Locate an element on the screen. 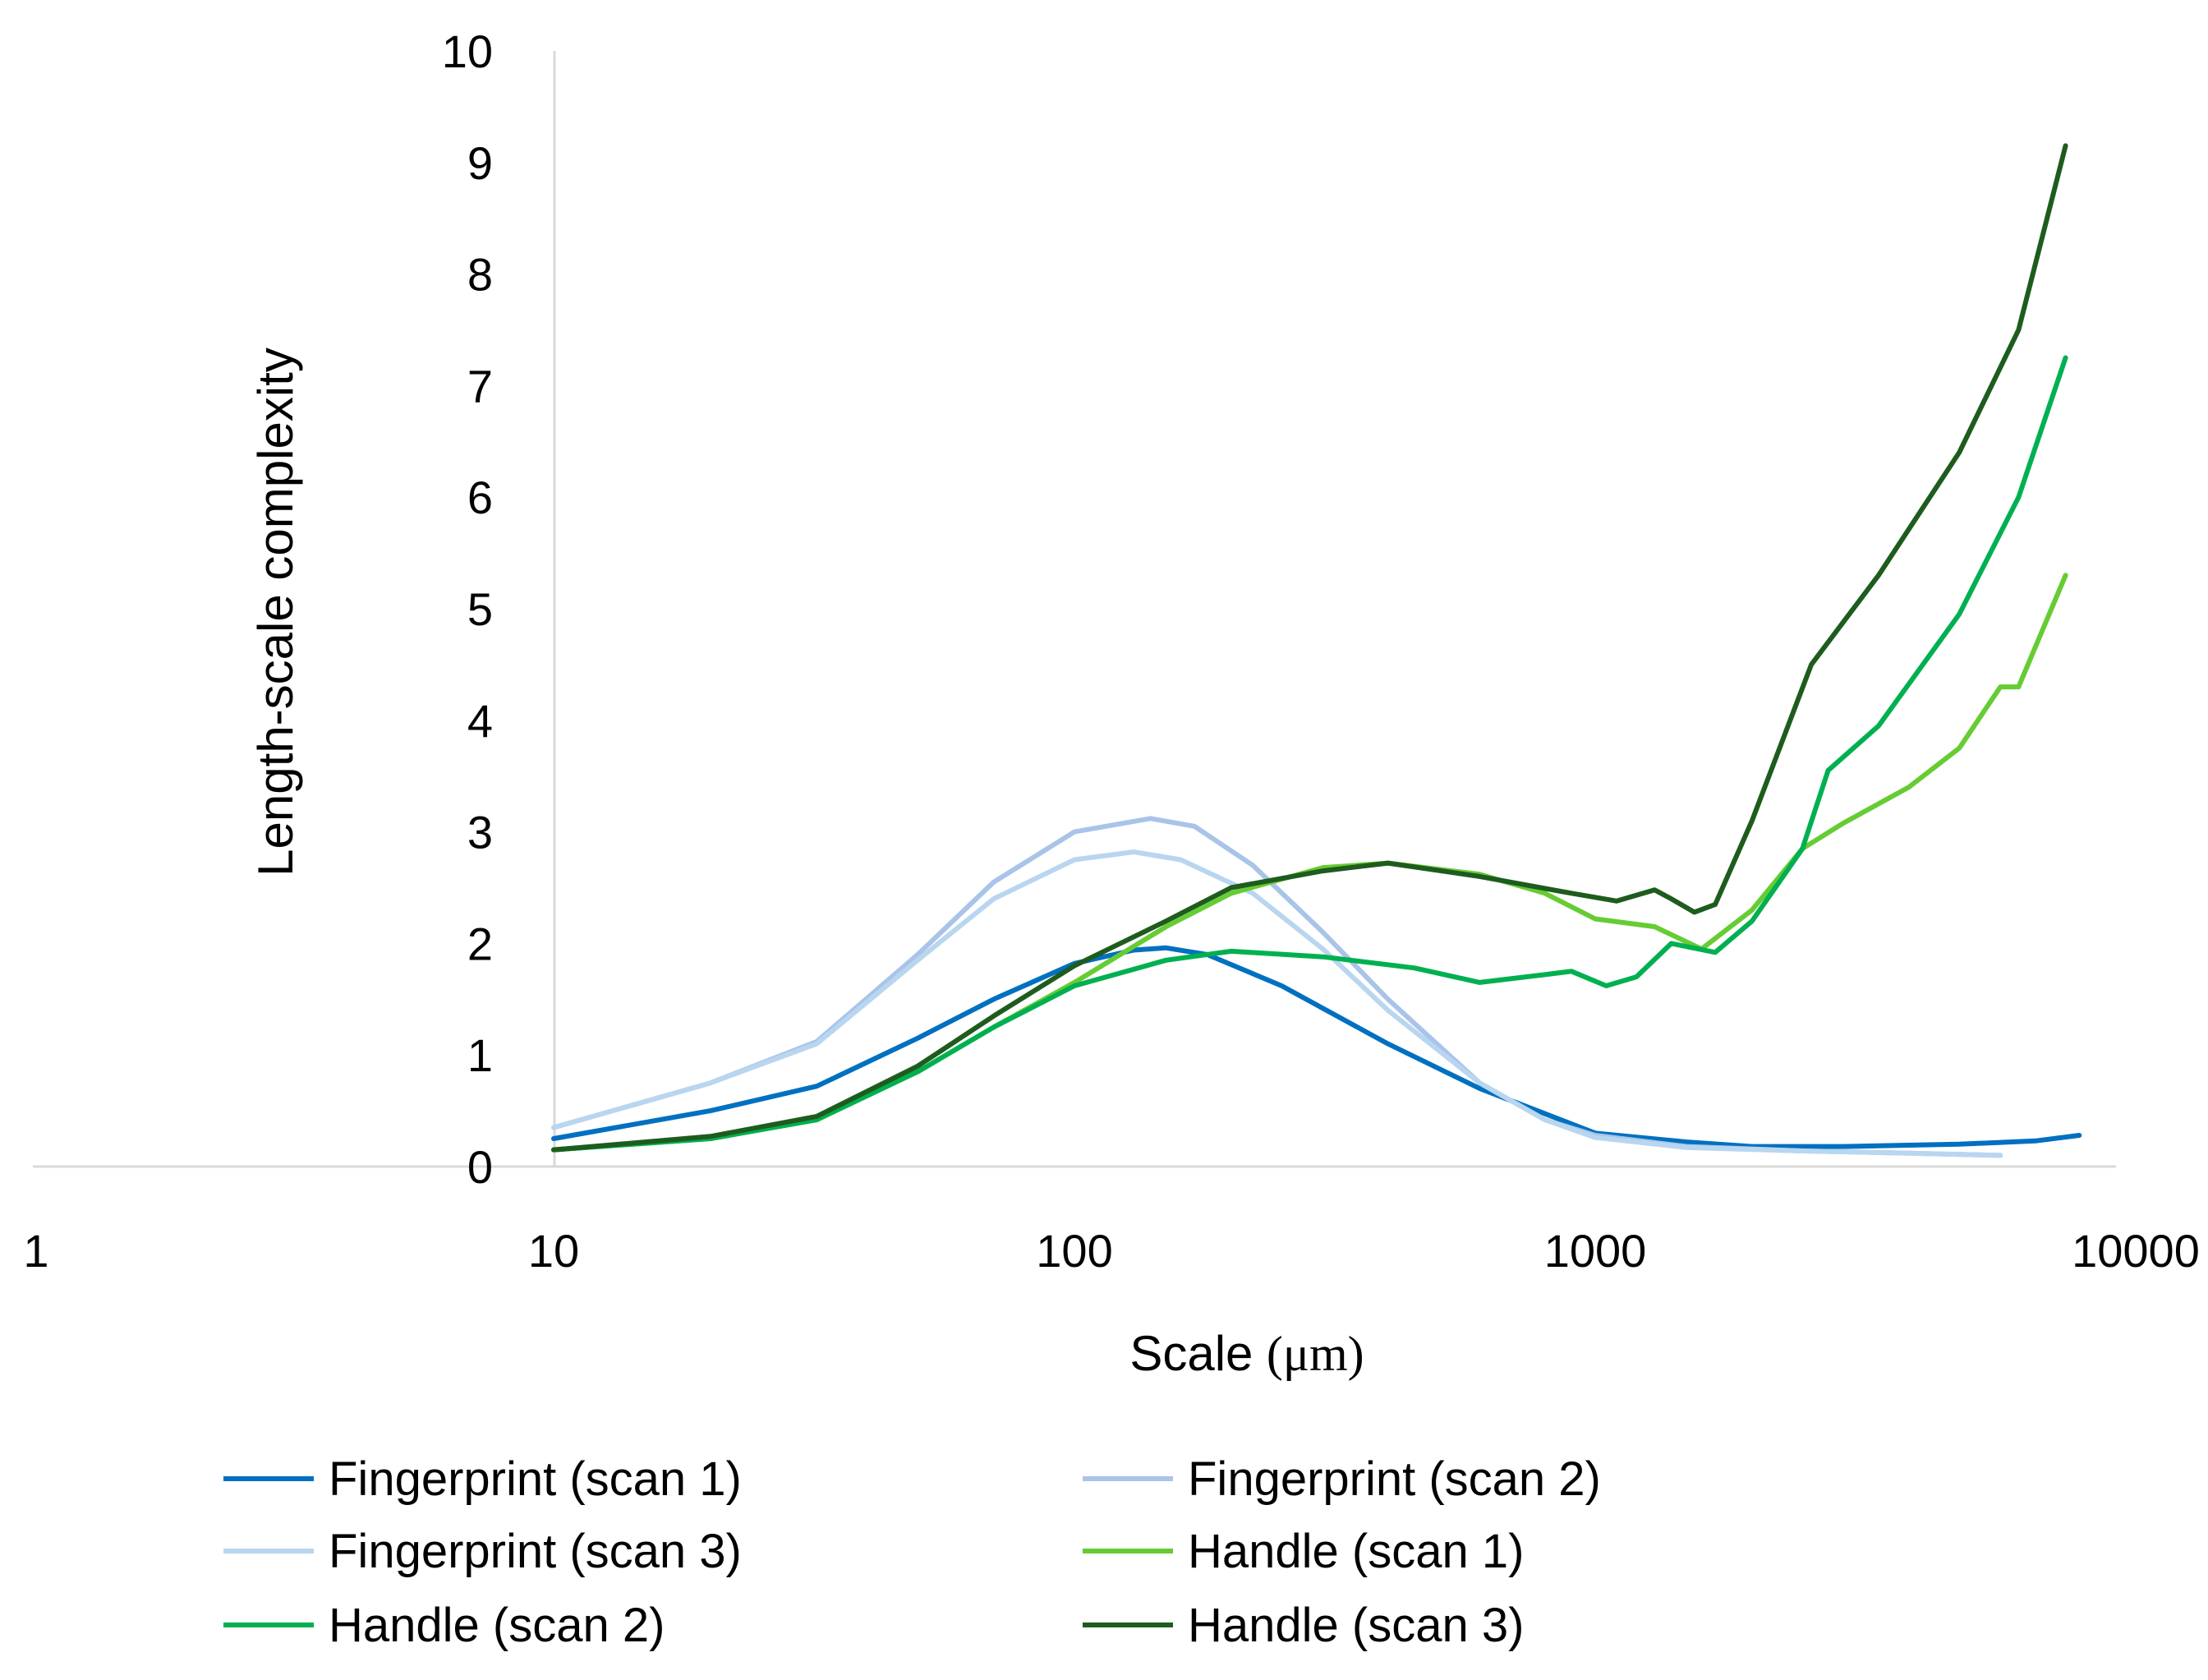  y-tick-label: 10 is located at coordinates (467, 51).